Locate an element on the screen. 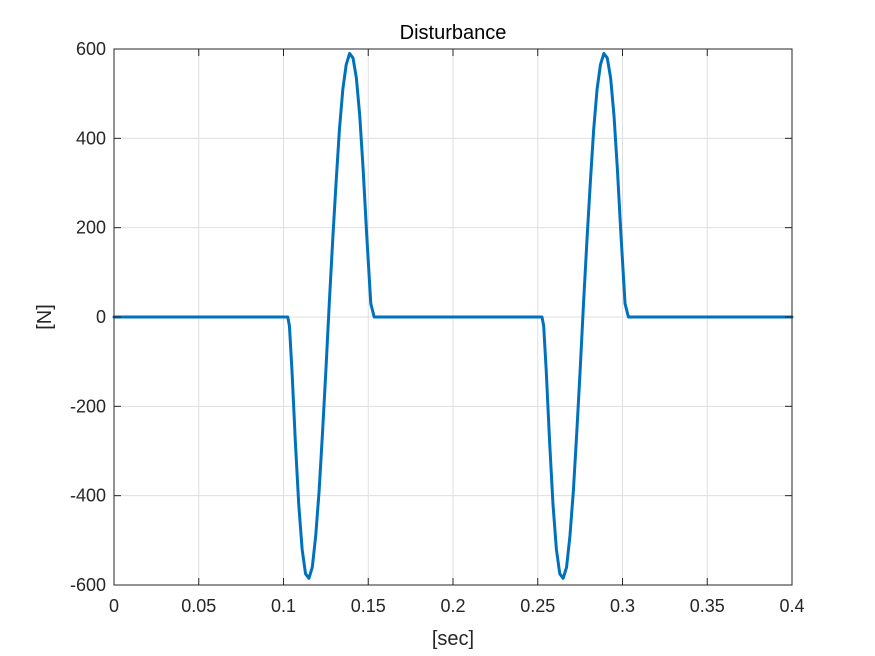 The height and width of the screenshot is (656, 875). x-tick-label: 0.05 is located at coordinates (198, 606).